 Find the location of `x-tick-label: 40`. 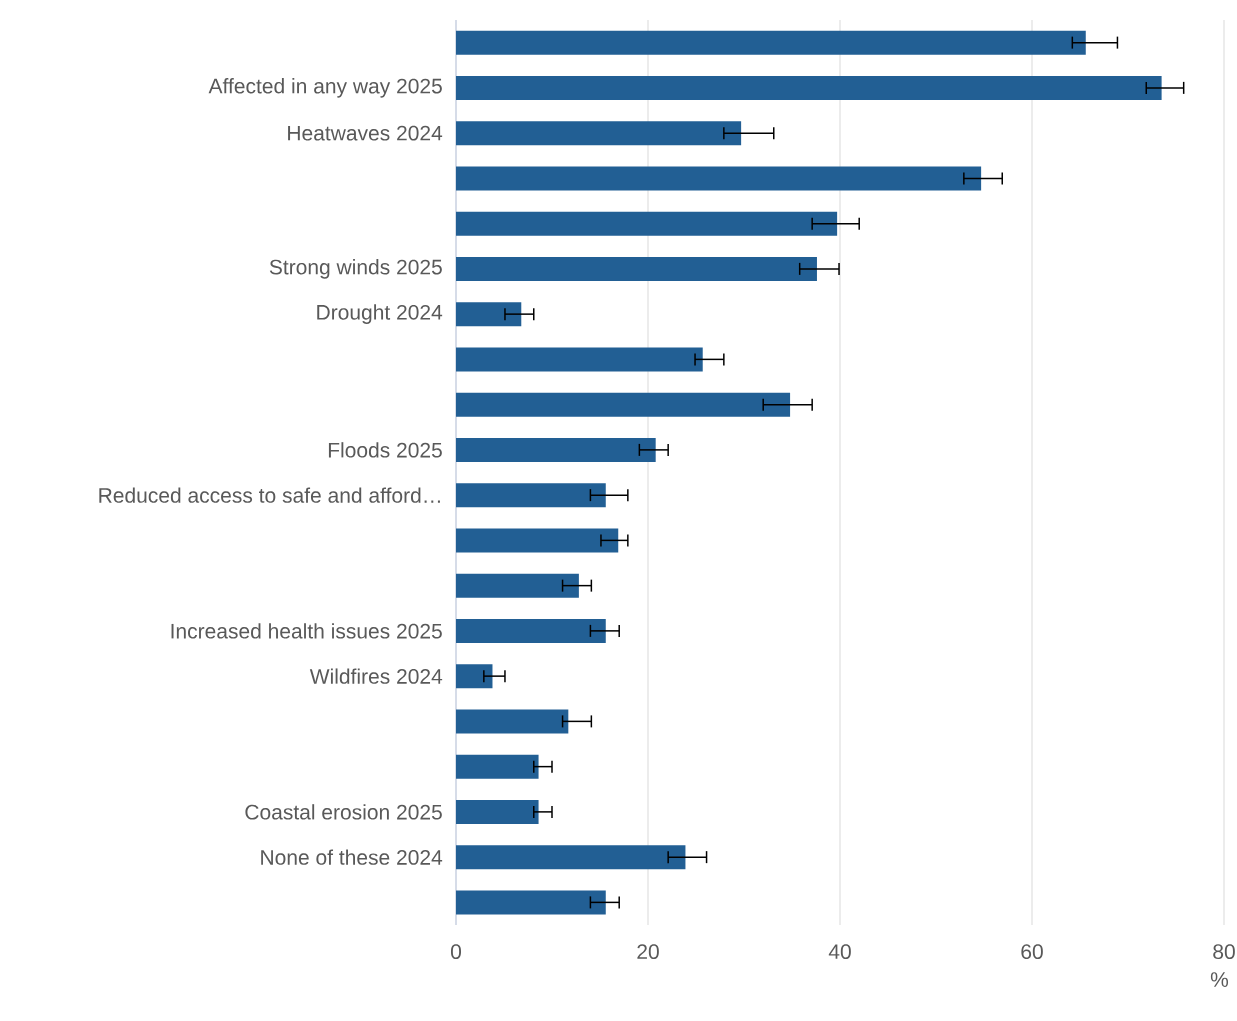

x-tick-label: 40 is located at coordinates (839, 952).